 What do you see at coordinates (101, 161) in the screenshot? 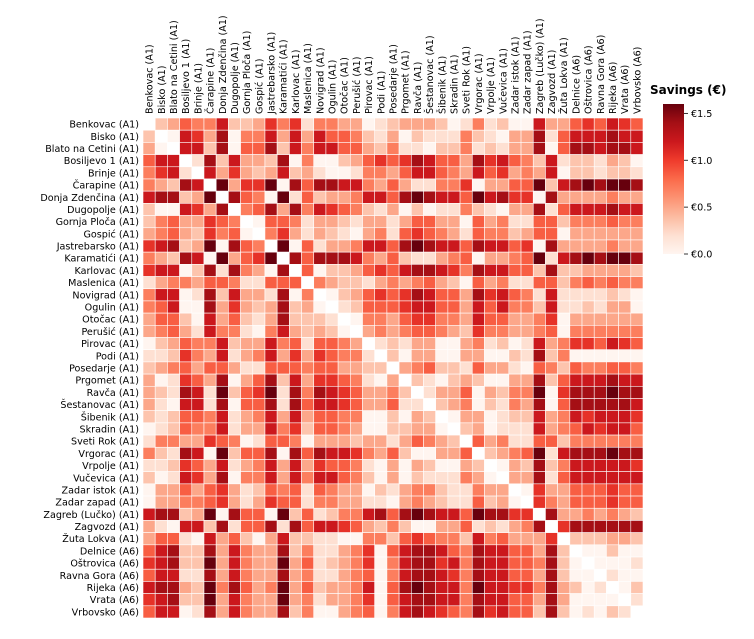
I see `row-label: Bosiljevo 1 (A1)` at bounding box center [101, 161].